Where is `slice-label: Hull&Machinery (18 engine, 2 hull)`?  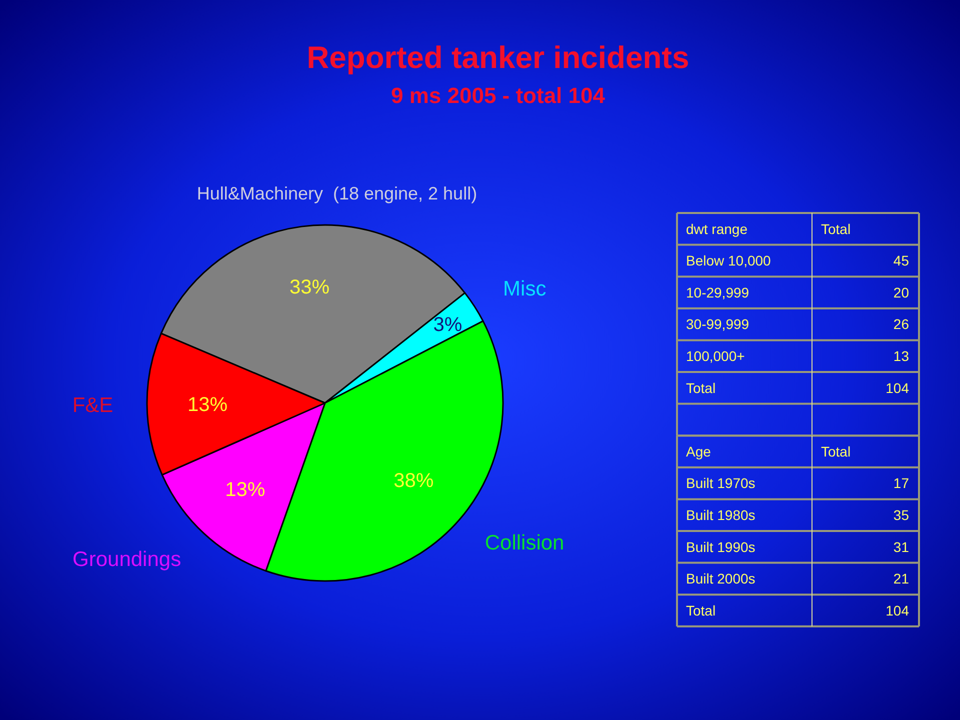 slice-label: Hull&Machinery (18 engine, 2 hull) is located at coordinates (337, 193).